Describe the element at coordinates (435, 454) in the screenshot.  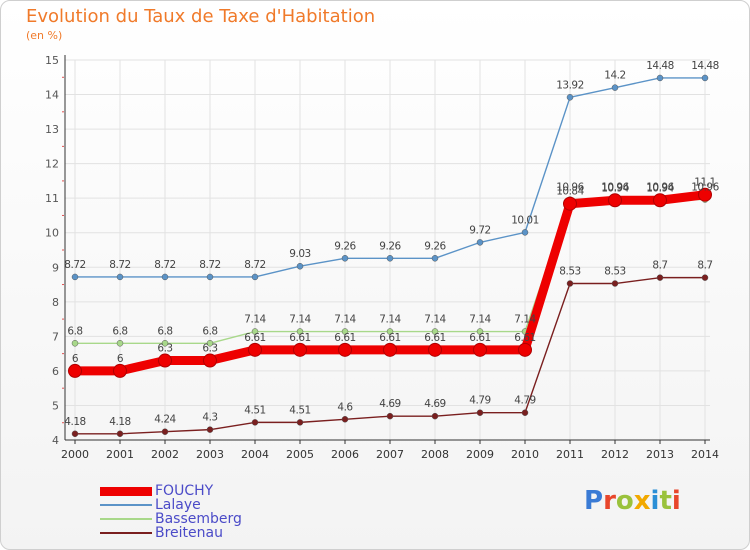
I see `x-tick-label: 2008` at that location.